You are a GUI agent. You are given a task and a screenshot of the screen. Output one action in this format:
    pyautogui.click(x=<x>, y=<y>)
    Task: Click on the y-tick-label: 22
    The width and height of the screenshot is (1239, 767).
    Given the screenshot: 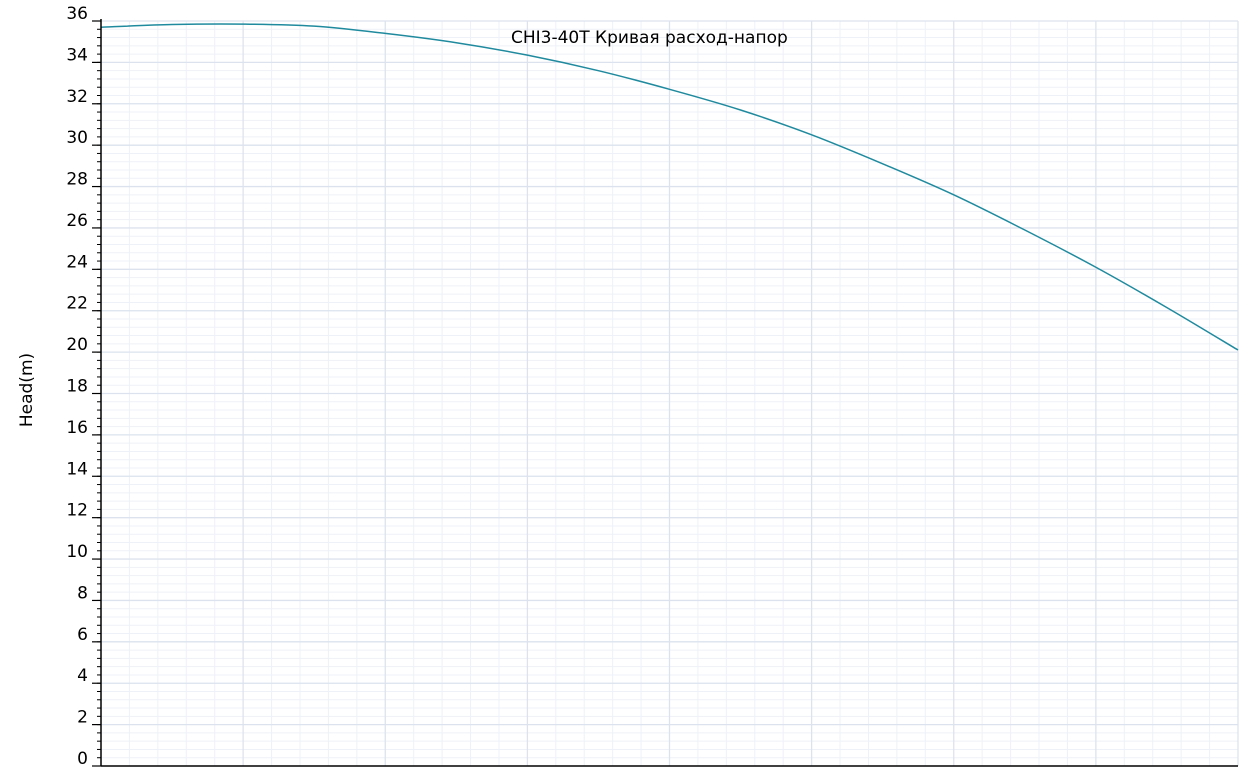 What is the action you would take?
    pyautogui.click(x=77, y=304)
    